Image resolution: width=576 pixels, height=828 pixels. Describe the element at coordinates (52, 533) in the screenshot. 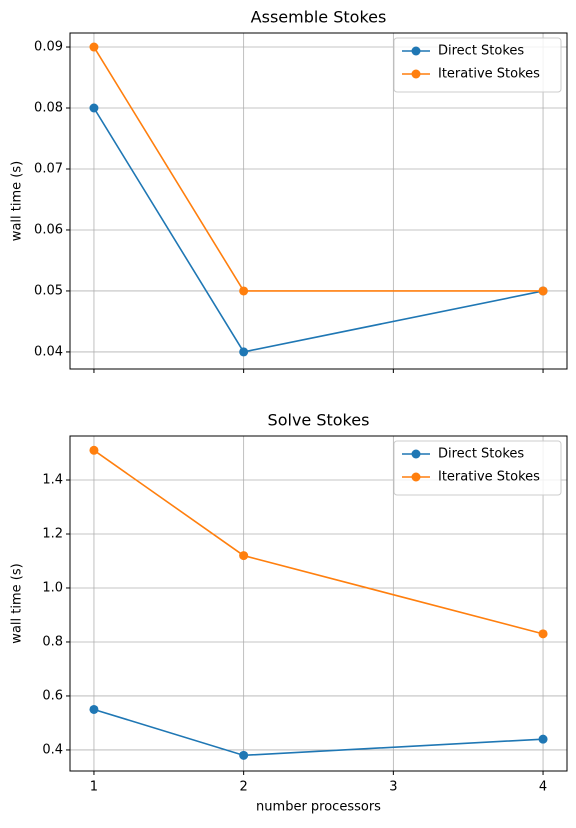

I see `y-tick-label: 1.2` at that location.